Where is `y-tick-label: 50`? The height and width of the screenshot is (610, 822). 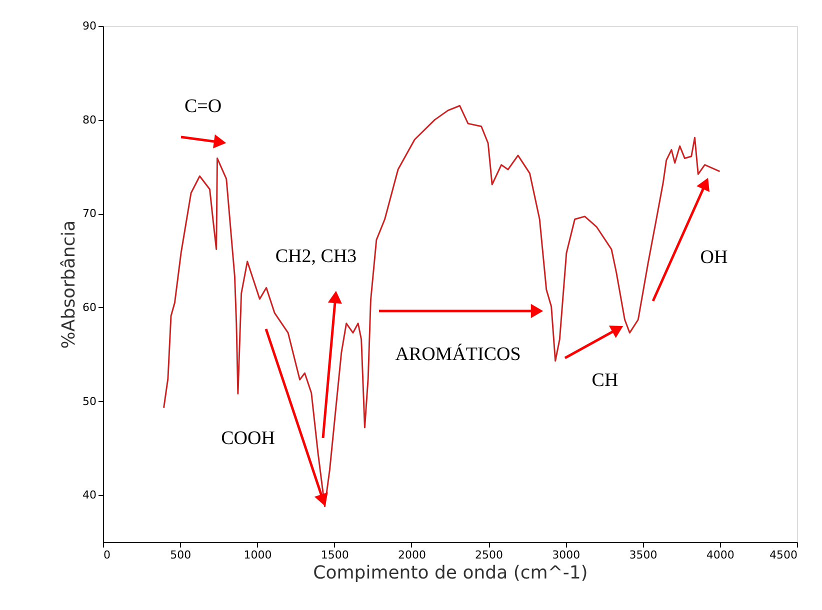 y-tick-label: 50 is located at coordinates (89, 401).